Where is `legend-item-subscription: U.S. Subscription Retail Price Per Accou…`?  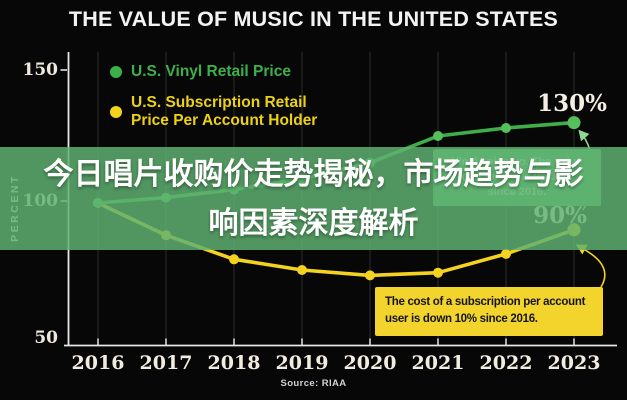
legend-item-subscription: U.S. Subscription Retail Price Per Accou… is located at coordinates (213, 112).